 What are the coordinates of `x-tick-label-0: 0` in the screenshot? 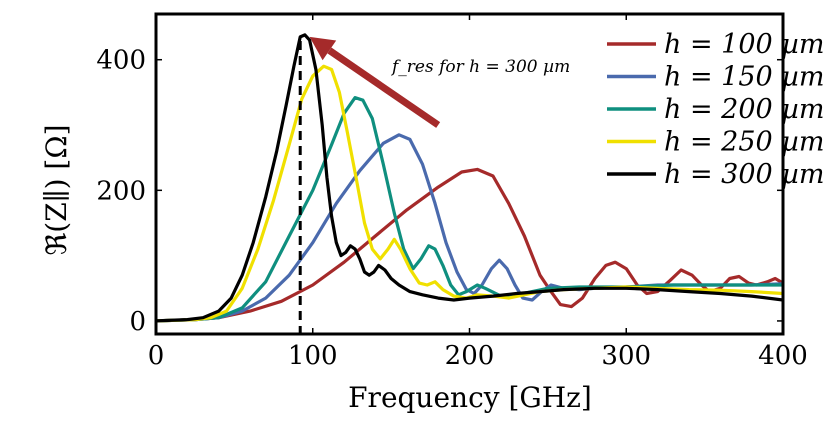 It's located at (156, 356).